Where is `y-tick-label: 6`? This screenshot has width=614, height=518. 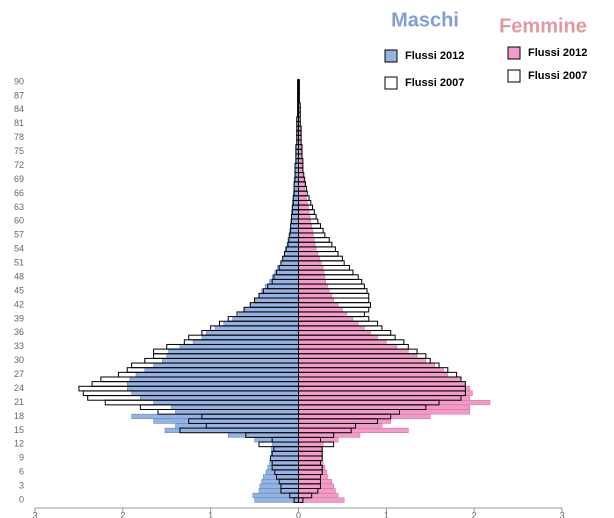
y-tick-label: 6 is located at coordinates (21, 472).